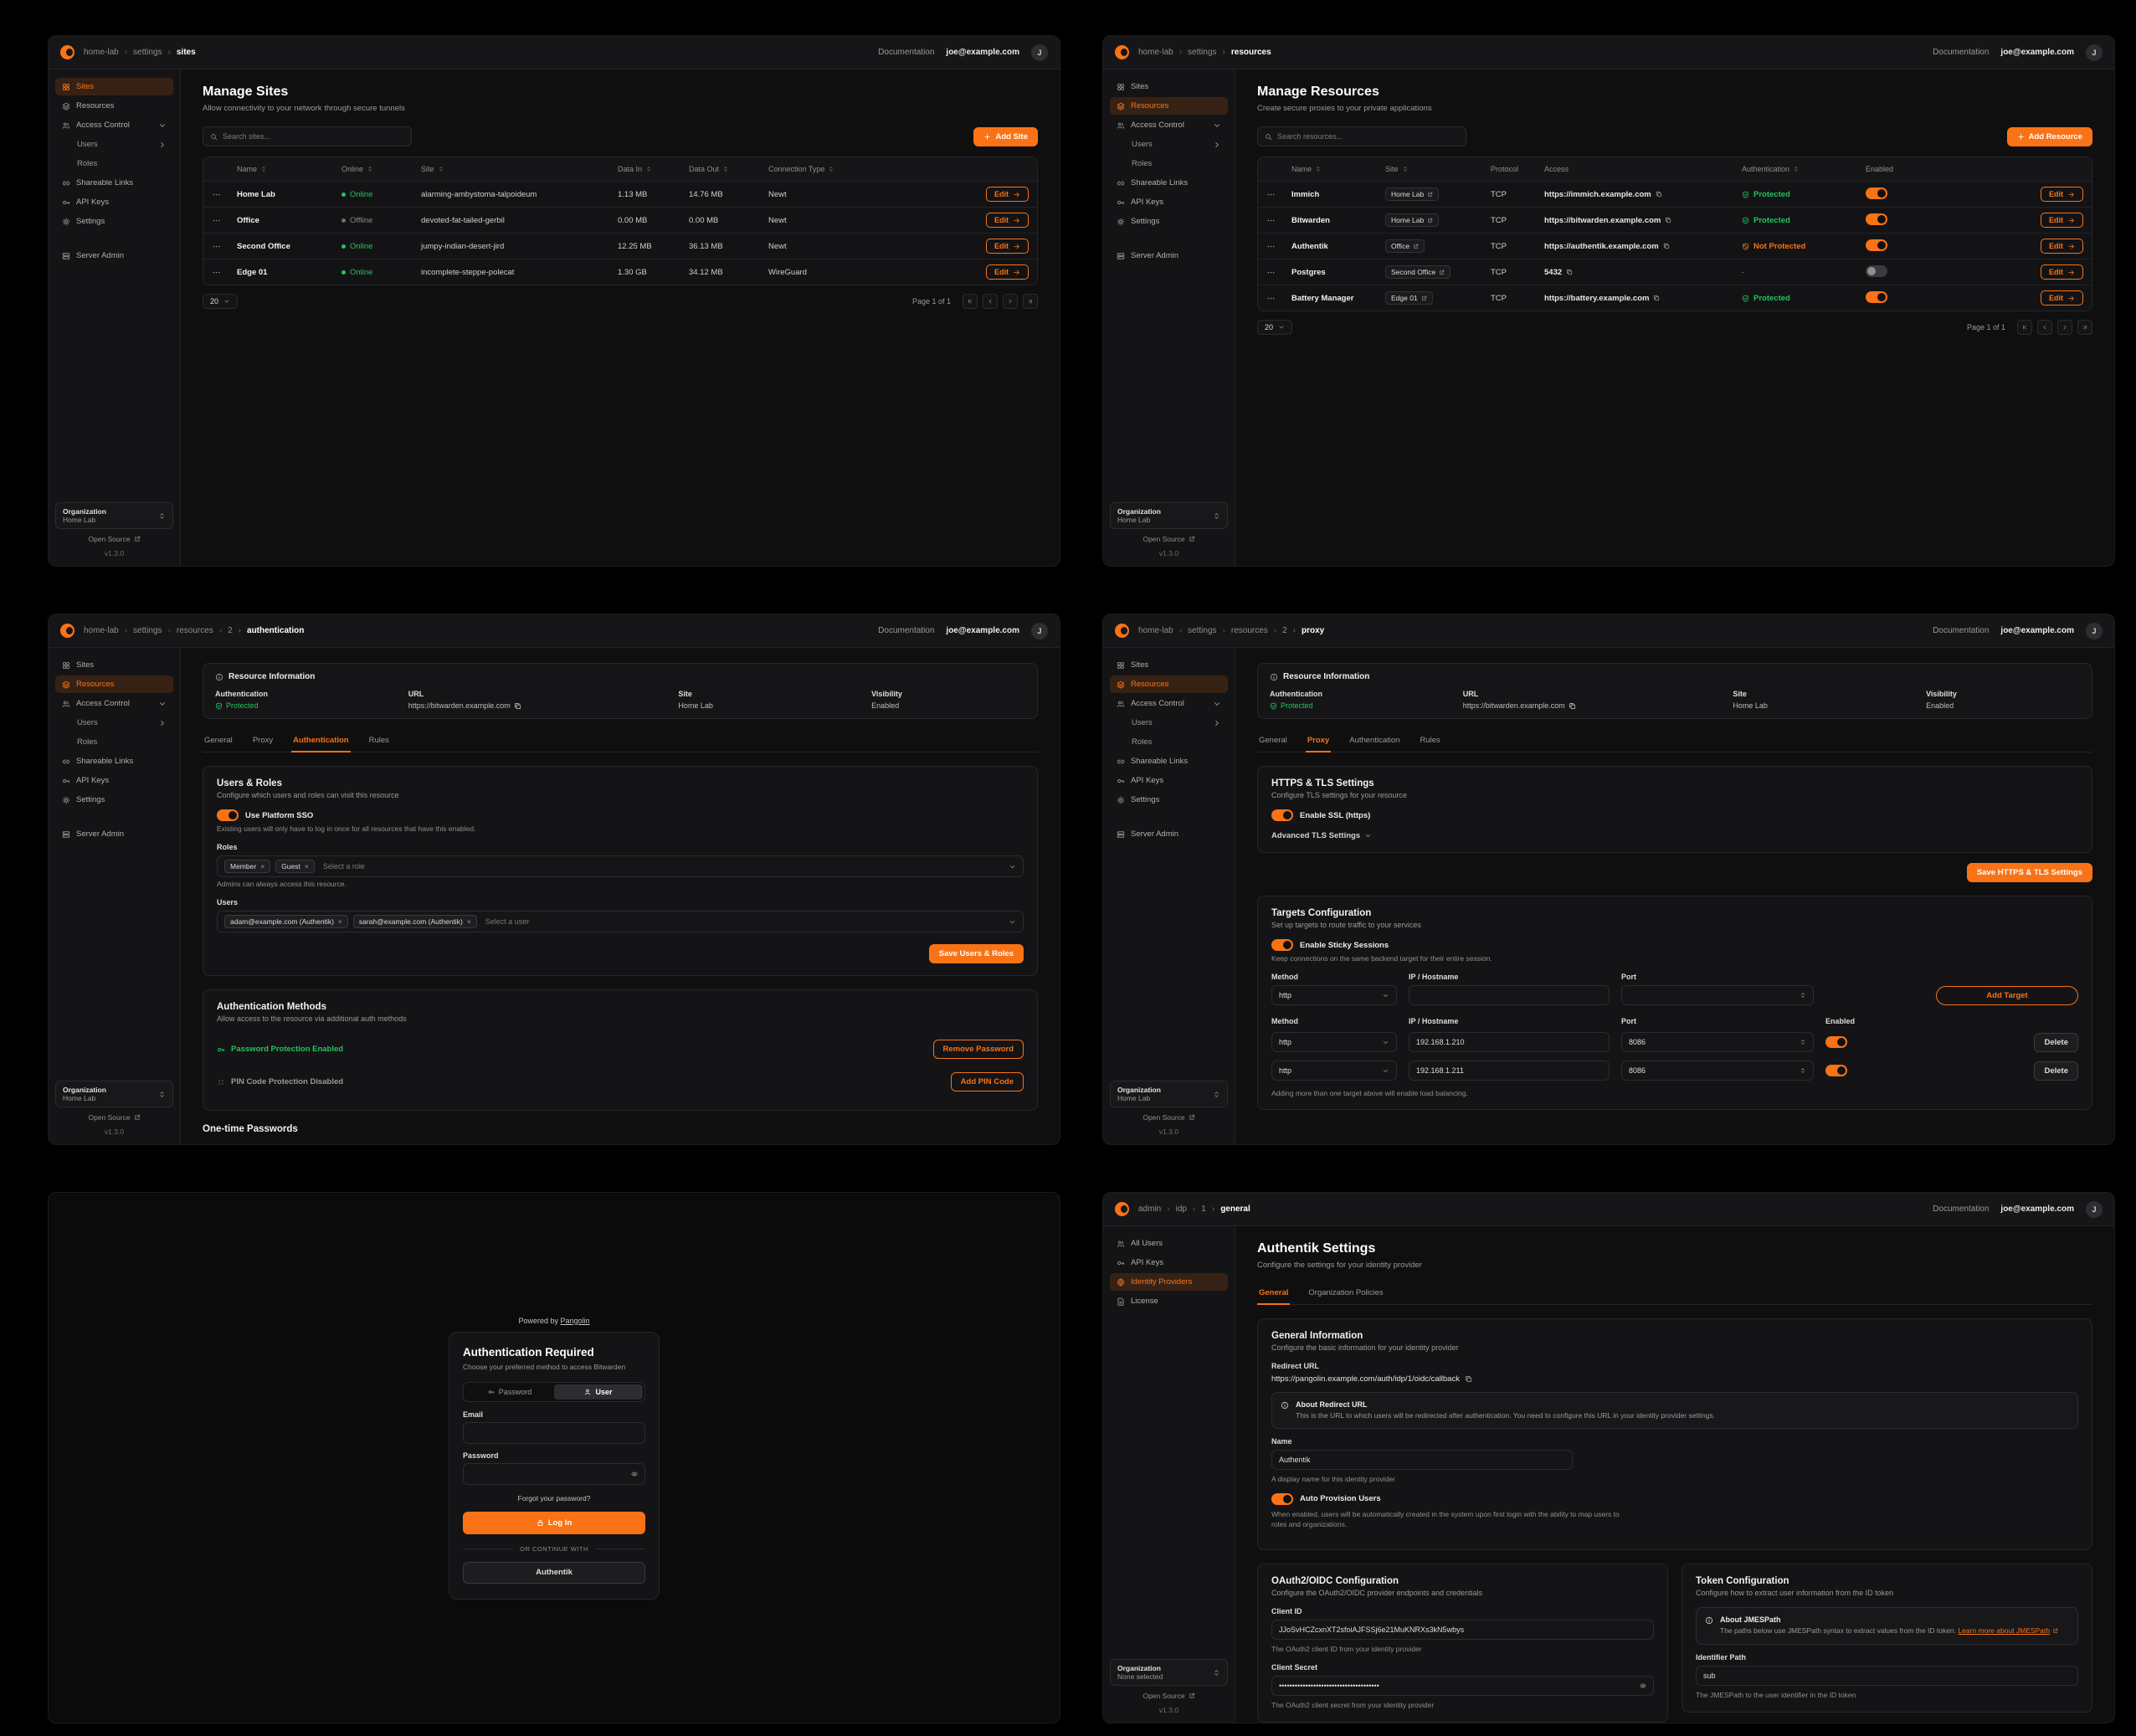 The height and width of the screenshot is (1736, 2136). I want to click on identifier-path-input, so click(1887, 1675).